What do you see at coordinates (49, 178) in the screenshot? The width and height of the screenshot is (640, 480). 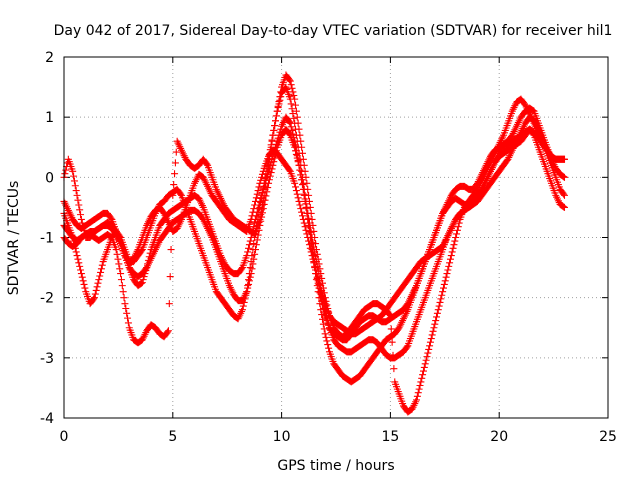 I see `y-tick-label: 0` at bounding box center [49, 178].